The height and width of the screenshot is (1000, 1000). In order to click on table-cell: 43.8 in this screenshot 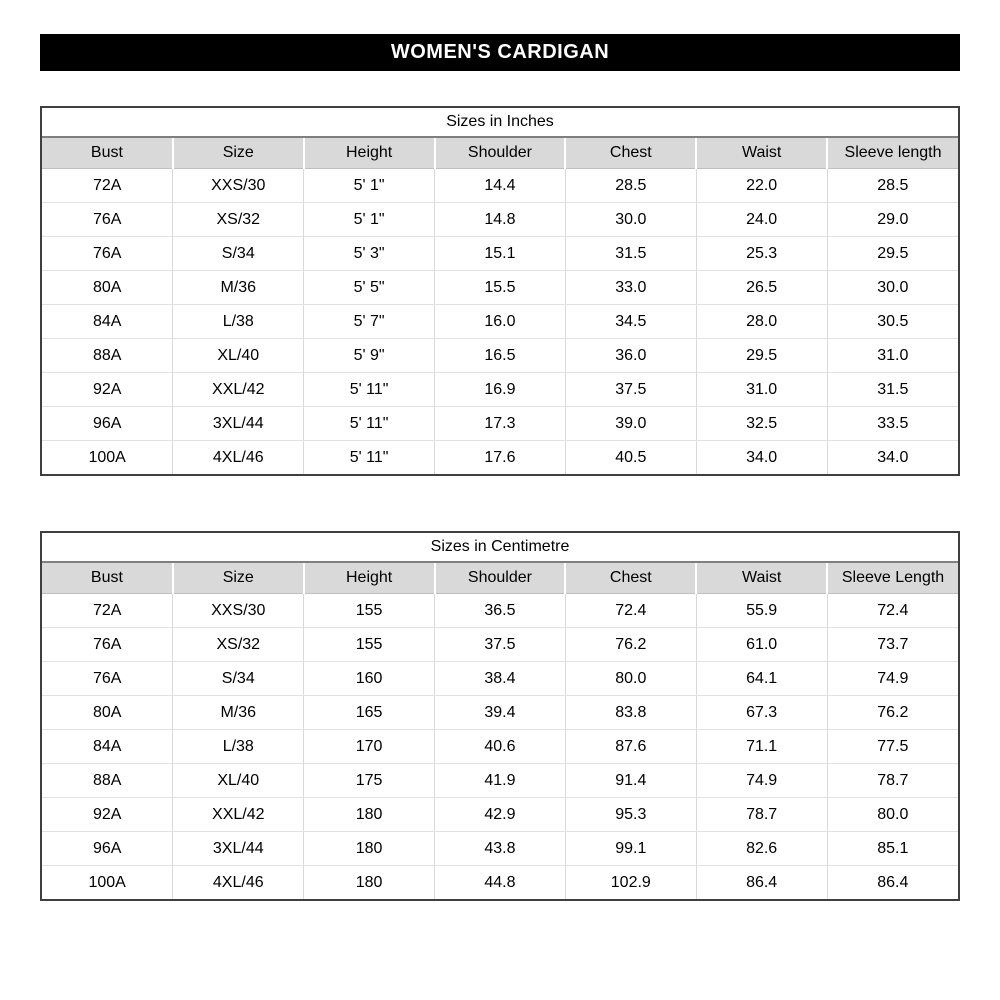, I will do `click(500, 848)`.